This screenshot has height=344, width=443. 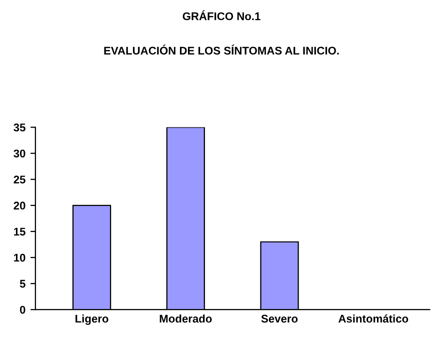 I want to click on x-tick-label: Moderado, so click(x=186, y=318).